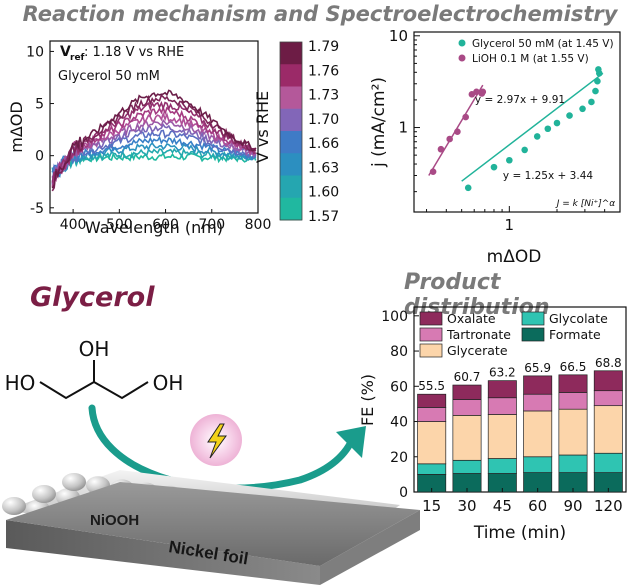 This screenshot has height=585, width=640. What do you see at coordinates (134, 52) in the screenshot?
I see `vref-value: : 1.18 V vs RHE` at bounding box center [134, 52].